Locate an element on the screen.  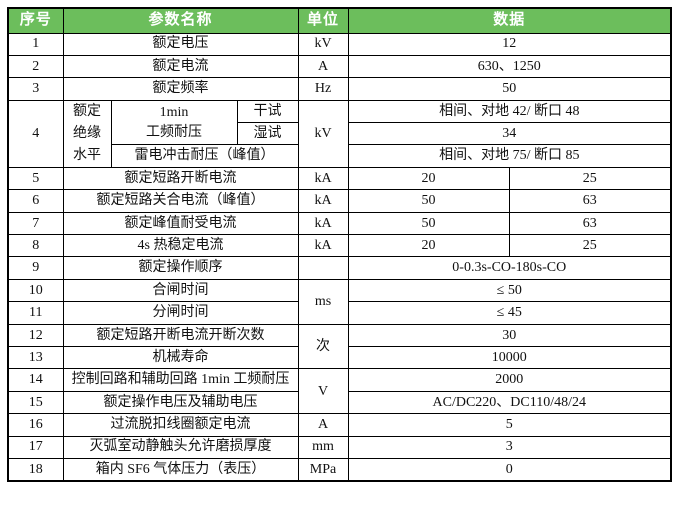
table-row: 8 4s 热稳定电流 kA 20 25 is located at coordinates (339, 246).